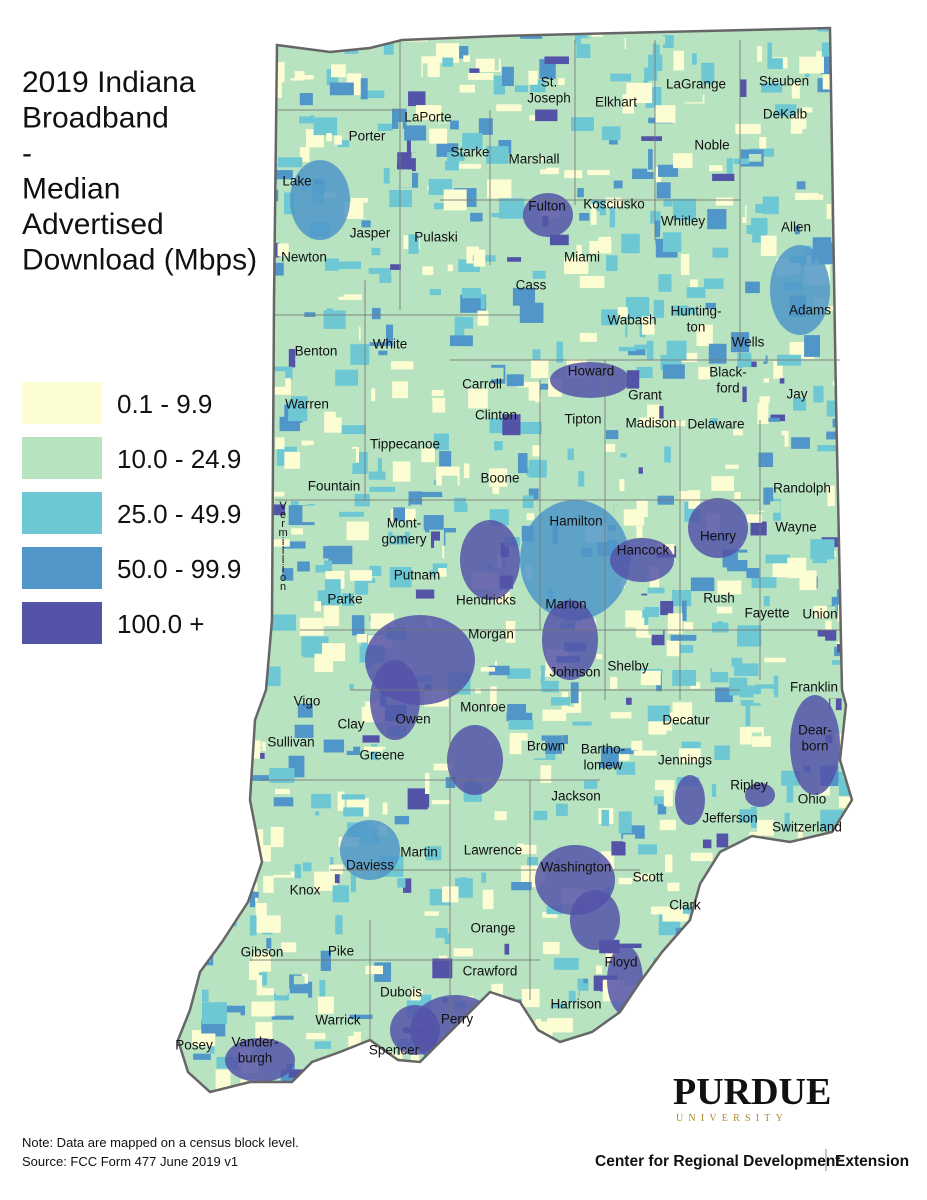 The height and width of the screenshot is (1200, 927). I want to click on county-label: Clay, so click(350, 724).